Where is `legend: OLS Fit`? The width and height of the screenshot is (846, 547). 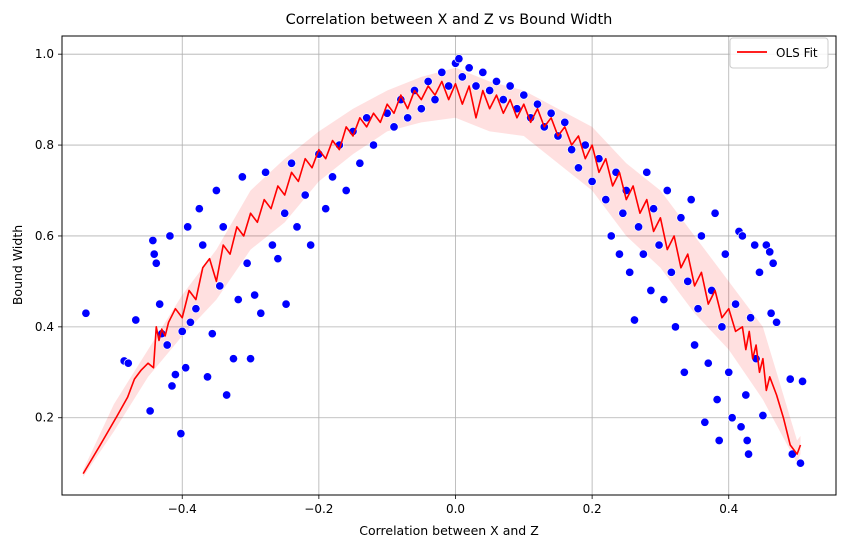 legend: OLS Fit is located at coordinates (779, 53).